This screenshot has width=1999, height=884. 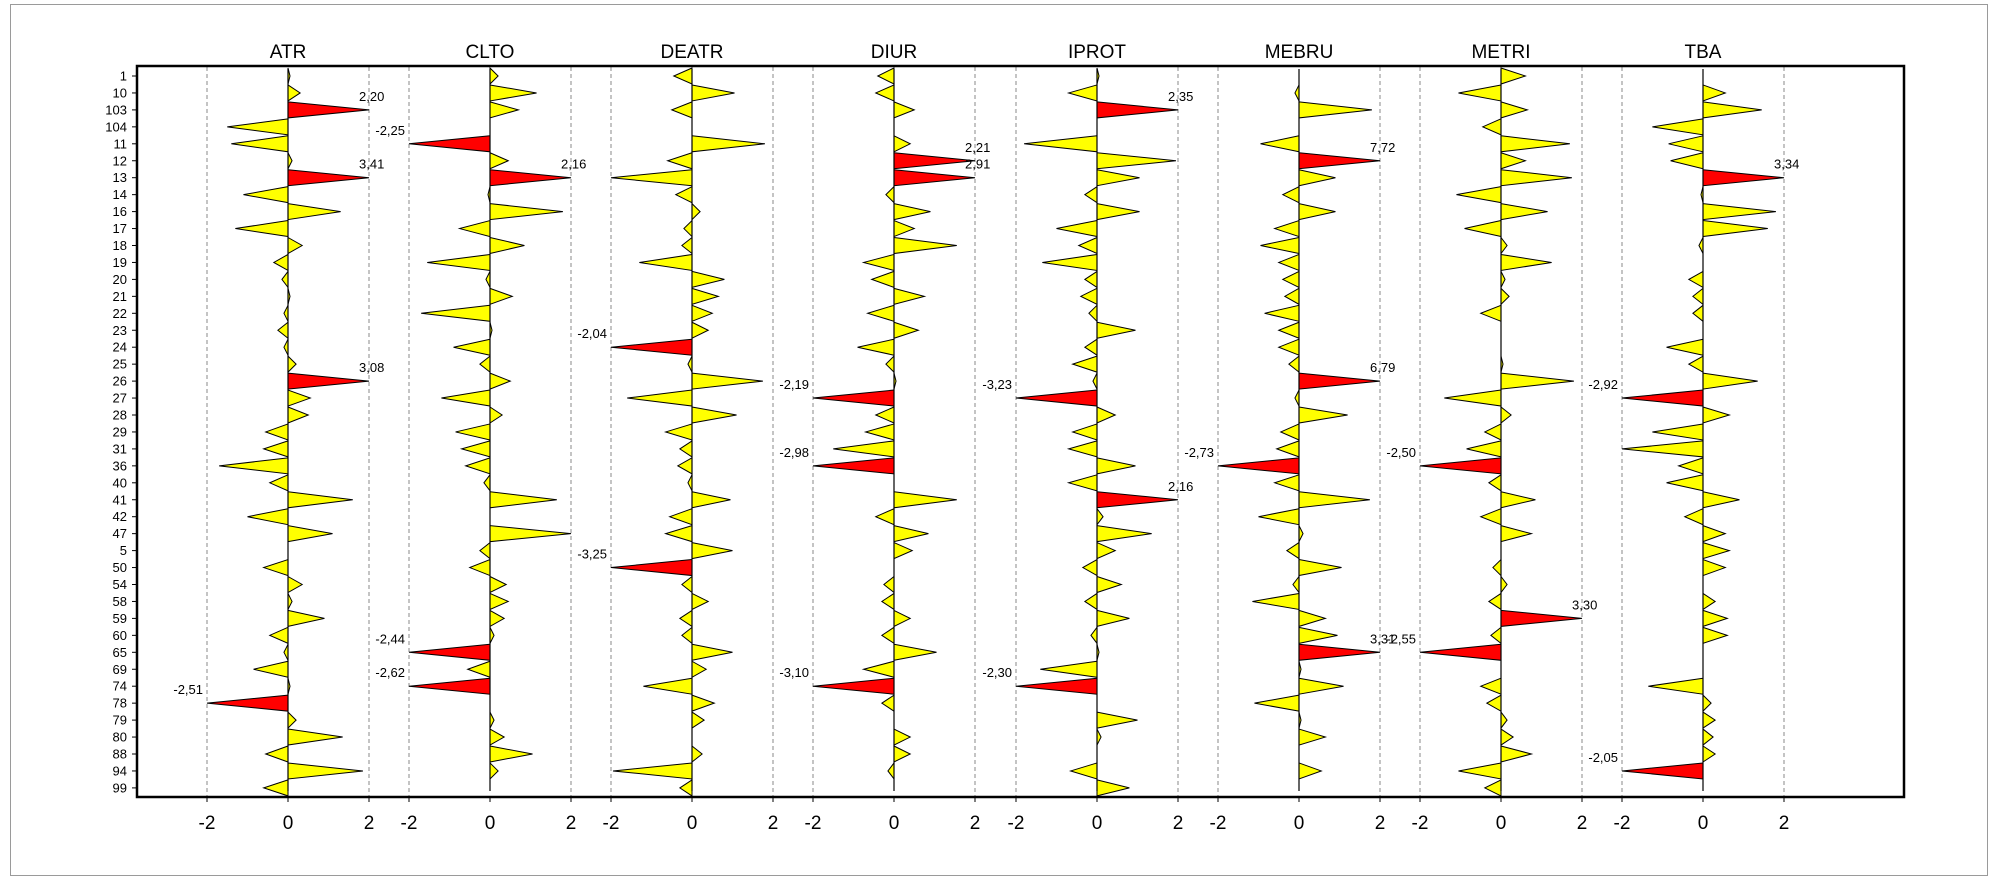 What do you see at coordinates (120, 669) in the screenshot?
I see `row-label: 69` at bounding box center [120, 669].